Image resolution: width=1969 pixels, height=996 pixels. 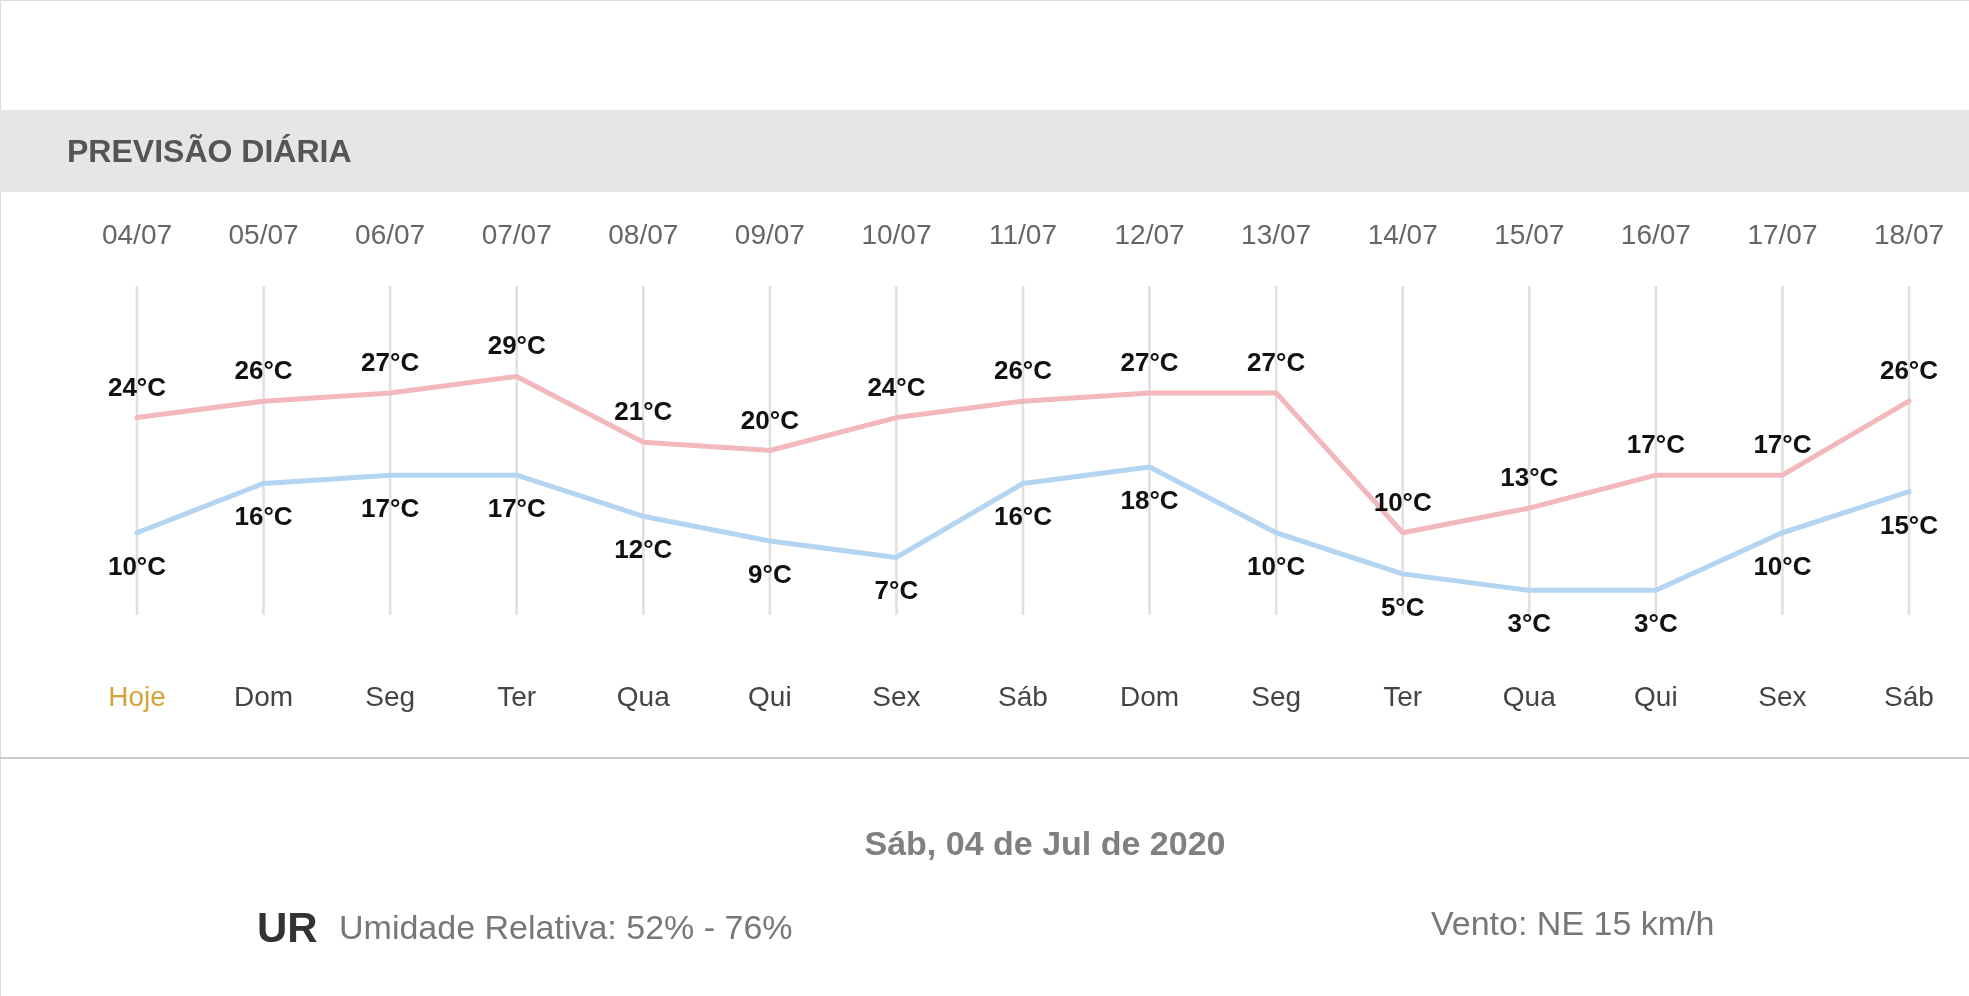 What do you see at coordinates (1655, 234) in the screenshot?
I see `x-tick-label: 16/07` at bounding box center [1655, 234].